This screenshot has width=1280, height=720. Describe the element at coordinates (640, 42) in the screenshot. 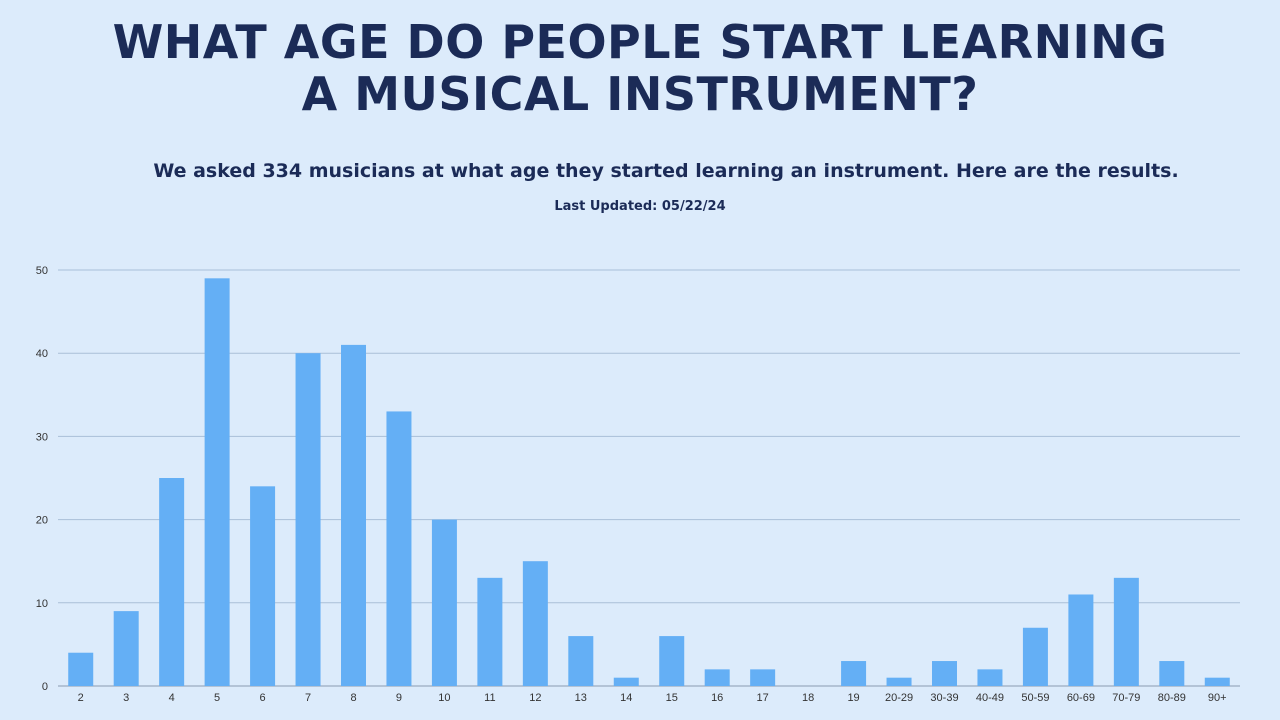

I see `title-line-1: WHAT AGE DO PEOPLE START LEARNING` at that location.